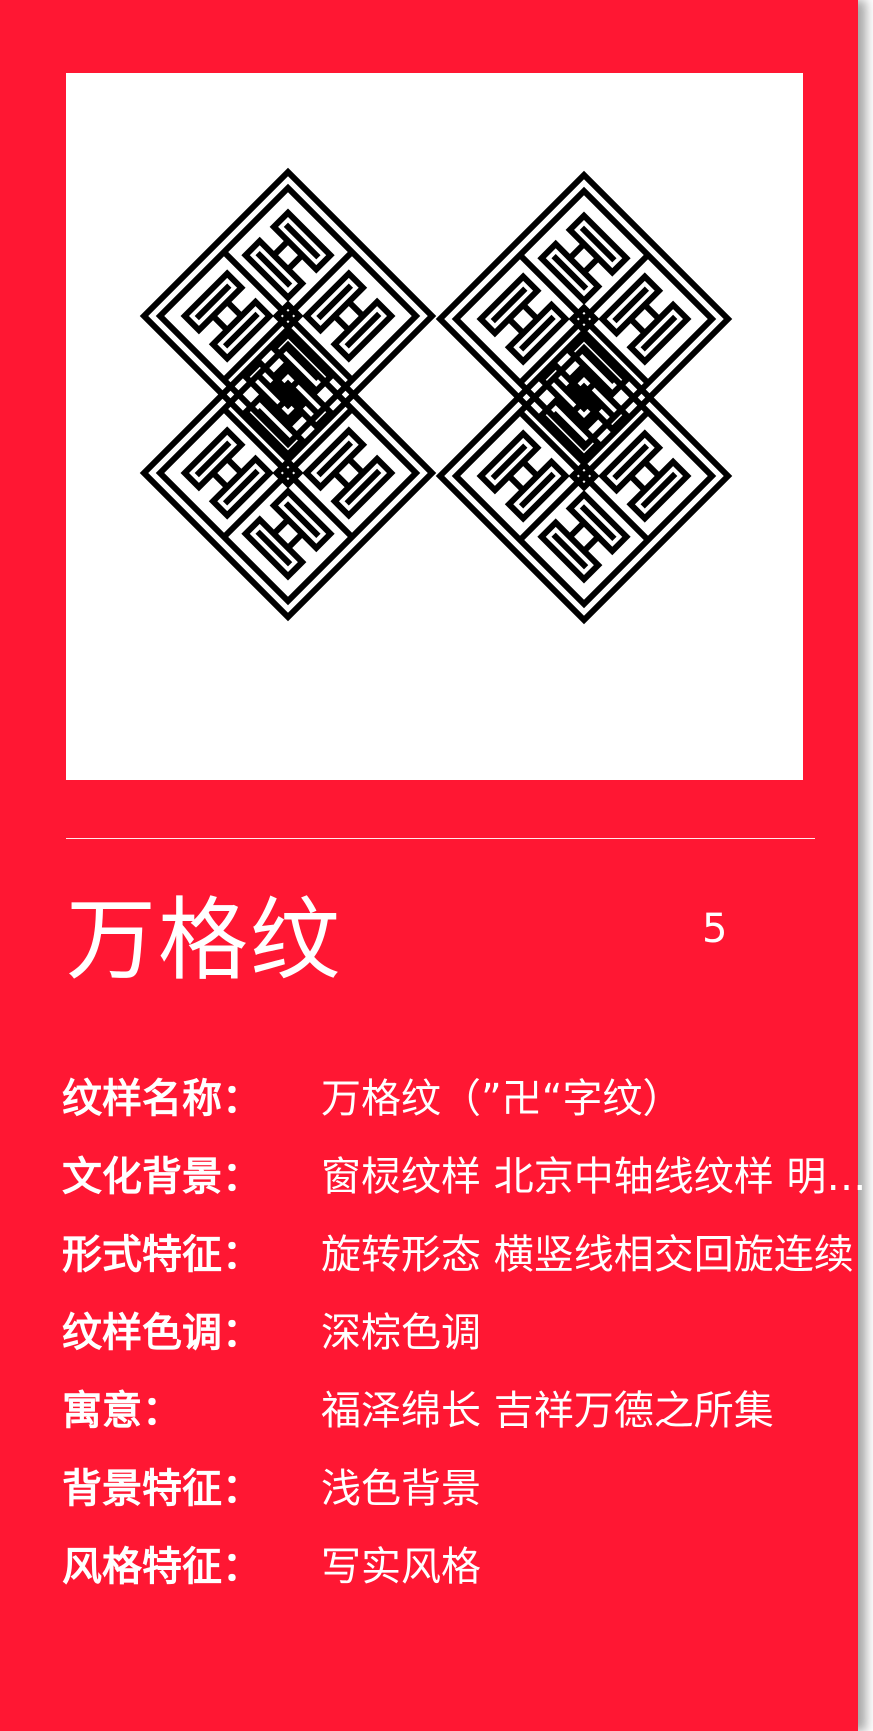 The width and height of the screenshot is (873, 1731). Describe the element at coordinates (401, 1333) in the screenshot. I see `detail-value: 深棕色调` at that location.